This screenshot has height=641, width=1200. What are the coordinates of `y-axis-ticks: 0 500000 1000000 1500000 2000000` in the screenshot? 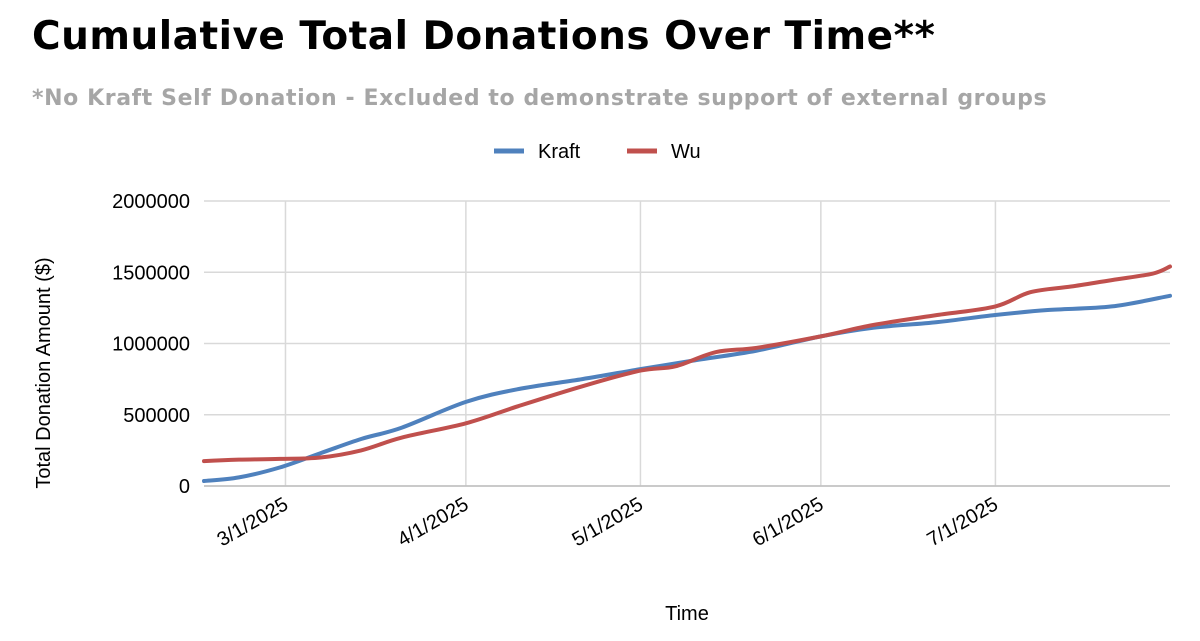 It's located at (151, 344).